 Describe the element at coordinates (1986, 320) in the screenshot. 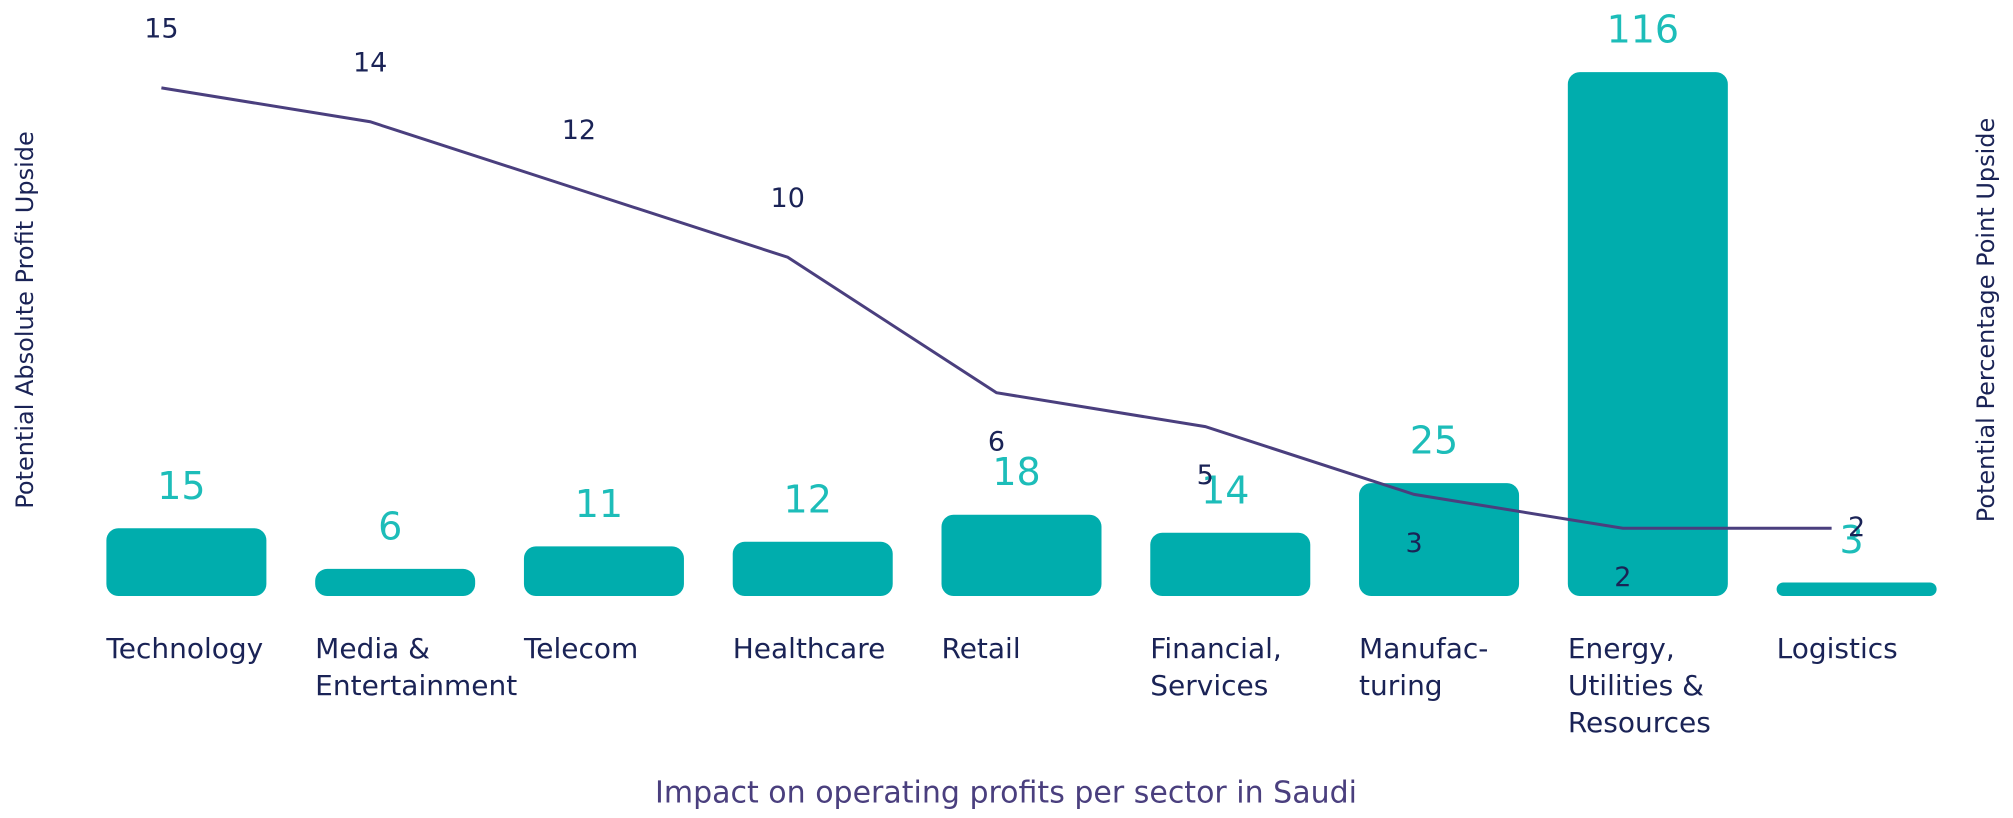

I see `y2-axis-title: Potential Percentage Point Upside` at that location.